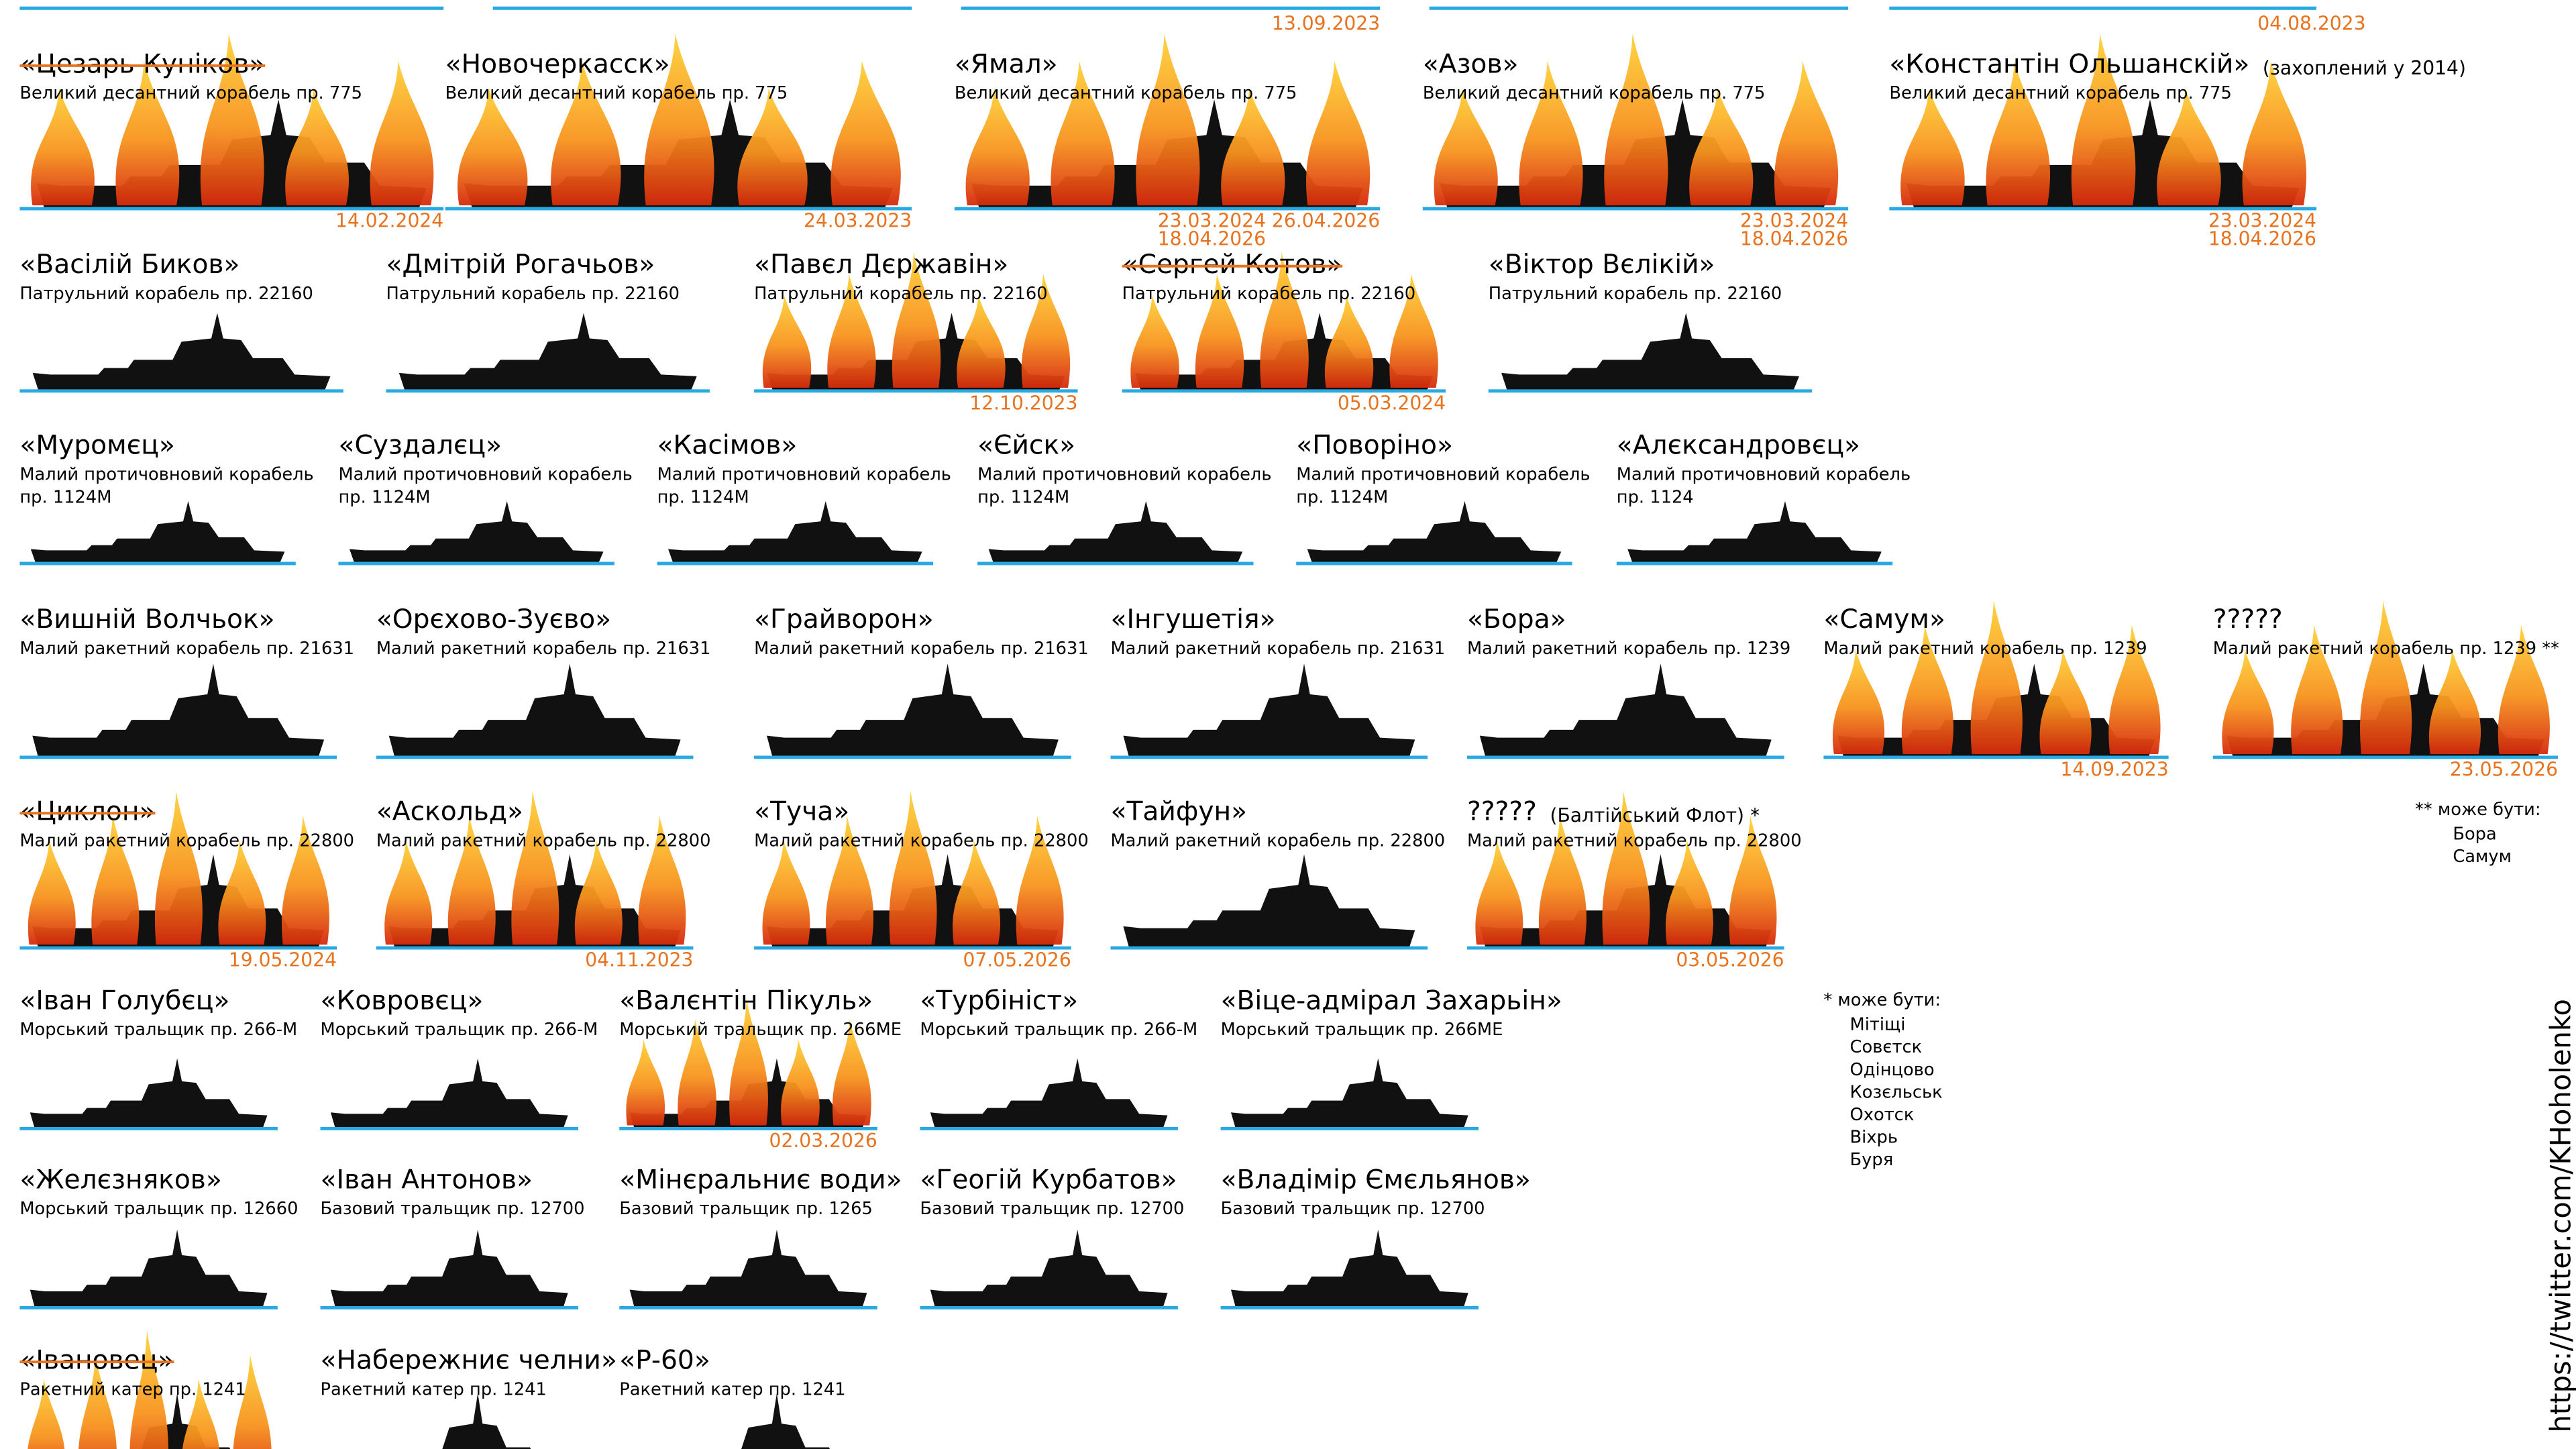 This screenshot has height=1449, width=2576. I want to click on ship-name: «Сергей Котов», so click(1232, 265).